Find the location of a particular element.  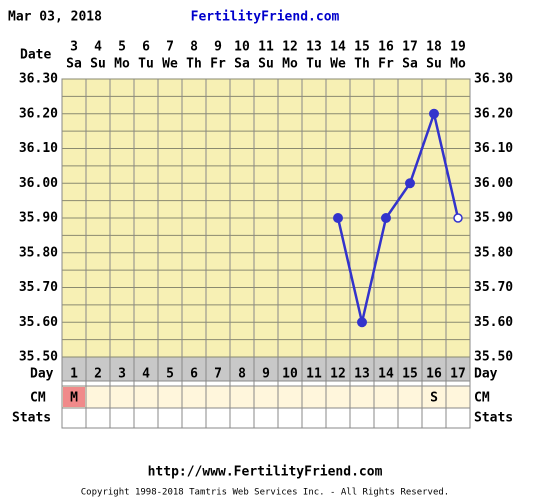

cycle-day: 3 is located at coordinates (122, 374).